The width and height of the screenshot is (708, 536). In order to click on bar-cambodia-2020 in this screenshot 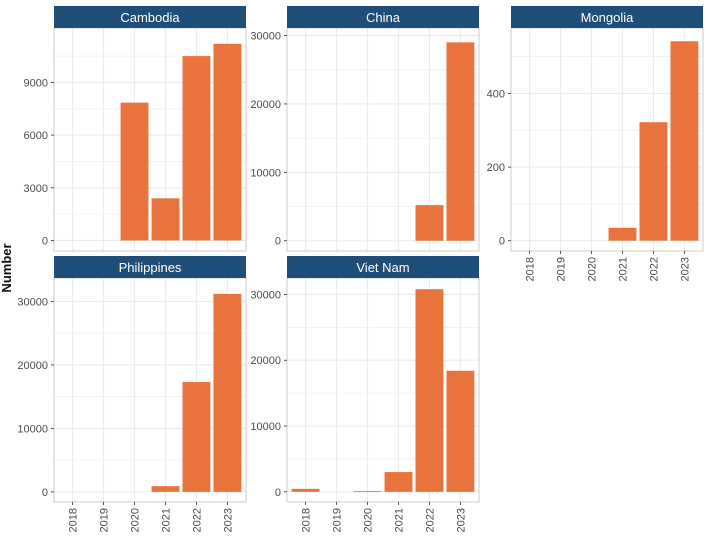, I will do `click(134, 171)`.